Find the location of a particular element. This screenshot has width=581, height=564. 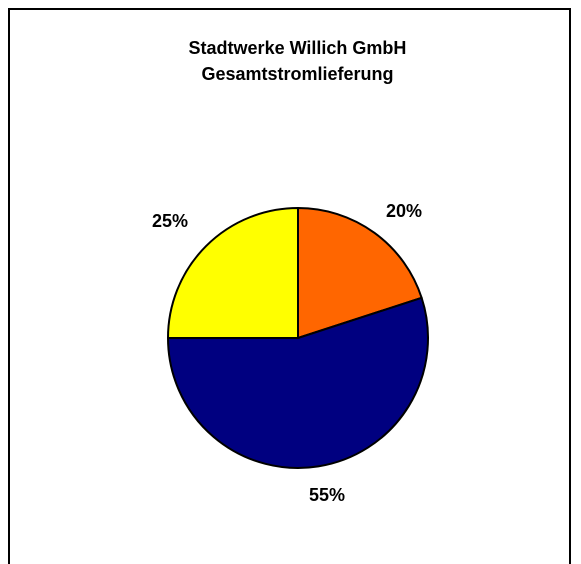

chart-subtitle: Gesamtstromlieferung is located at coordinates (297, 74).